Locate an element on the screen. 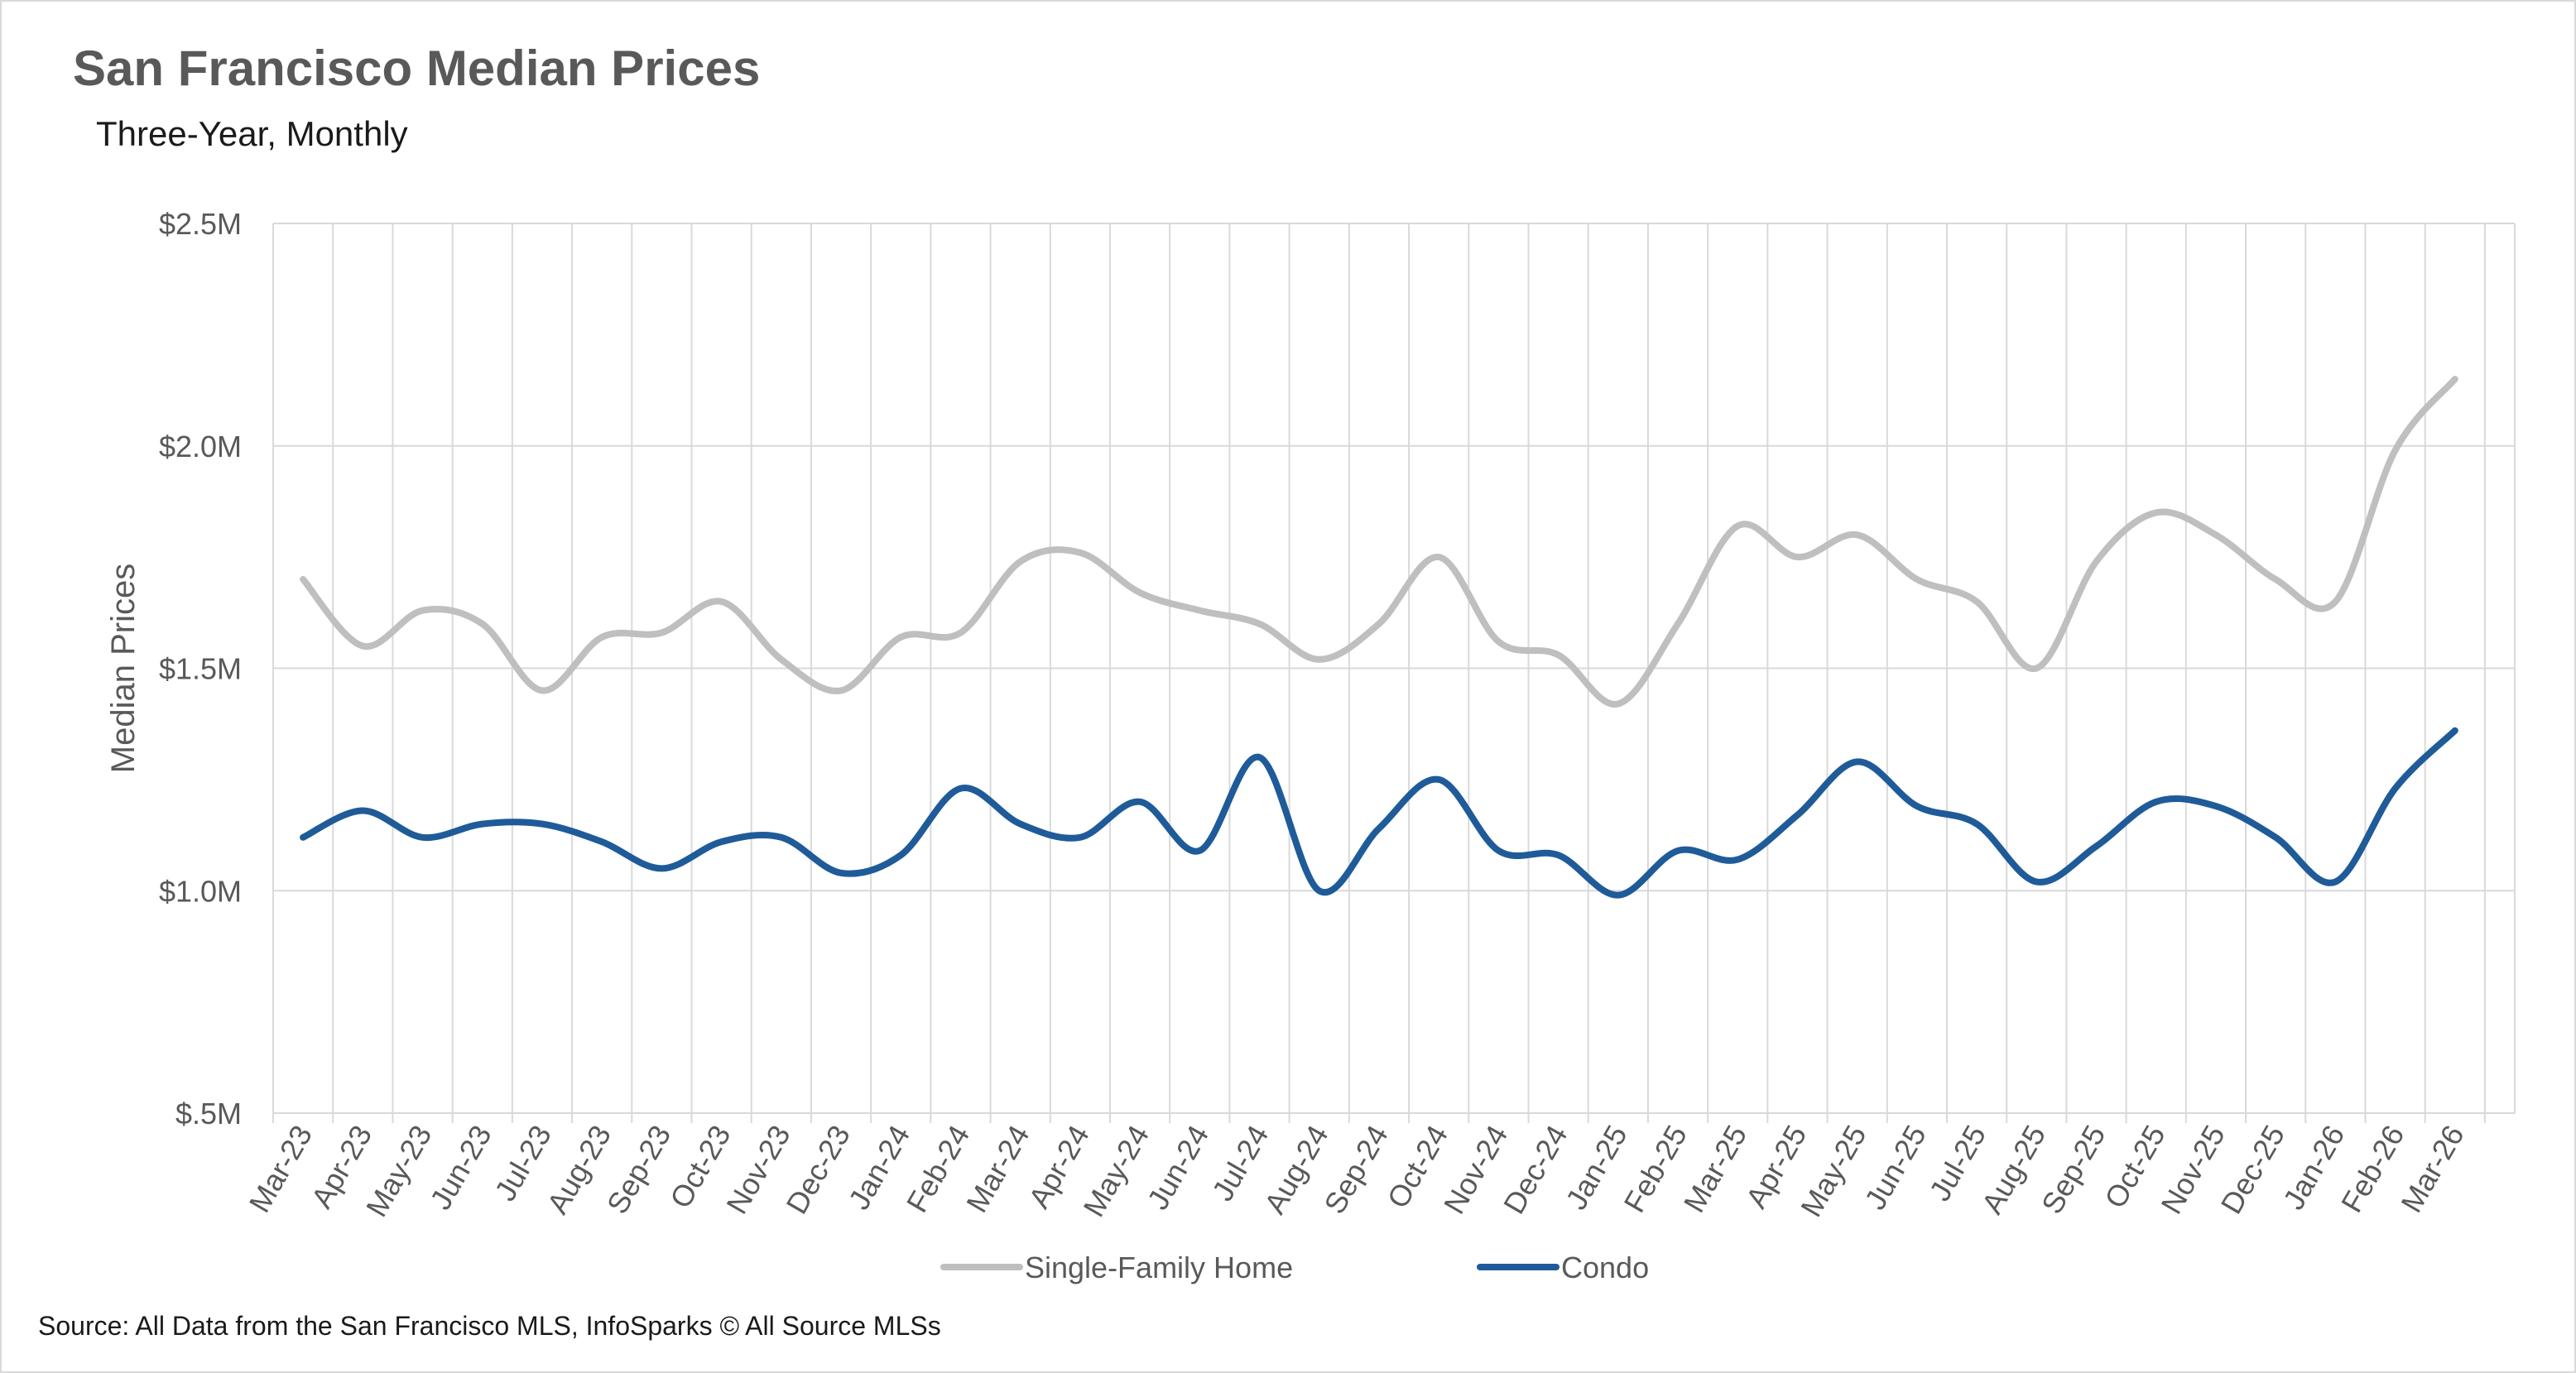 The width and height of the screenshot is (2576, 1373). y-tick-label: $1.0M is located at coordinates (200, 891).